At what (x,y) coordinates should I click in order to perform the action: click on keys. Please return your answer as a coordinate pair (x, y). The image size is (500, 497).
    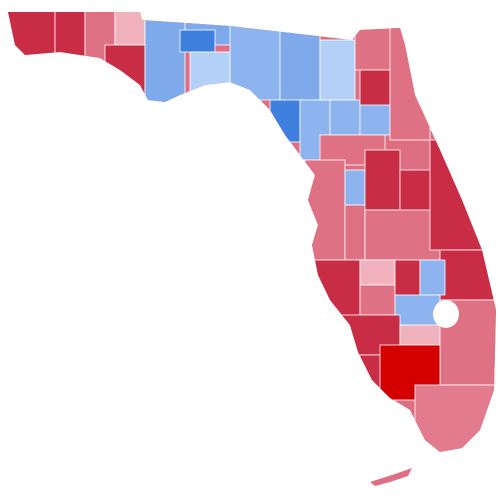
    Looking at the image, I should click on (391, 477).